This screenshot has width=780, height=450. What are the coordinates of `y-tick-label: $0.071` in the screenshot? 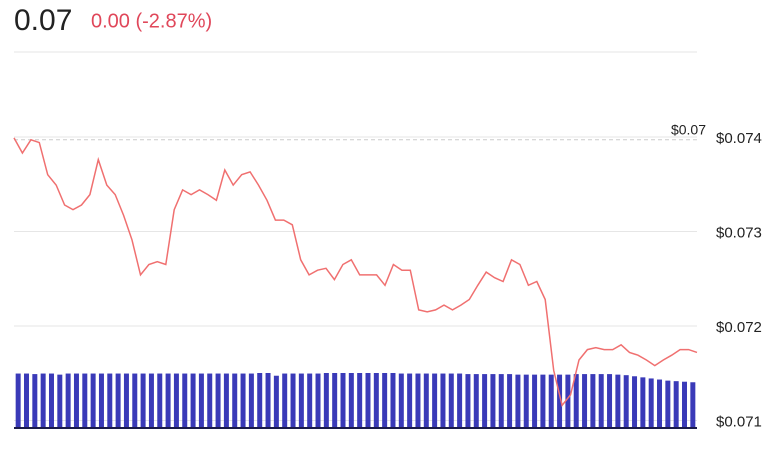 It's located at (739, 421).